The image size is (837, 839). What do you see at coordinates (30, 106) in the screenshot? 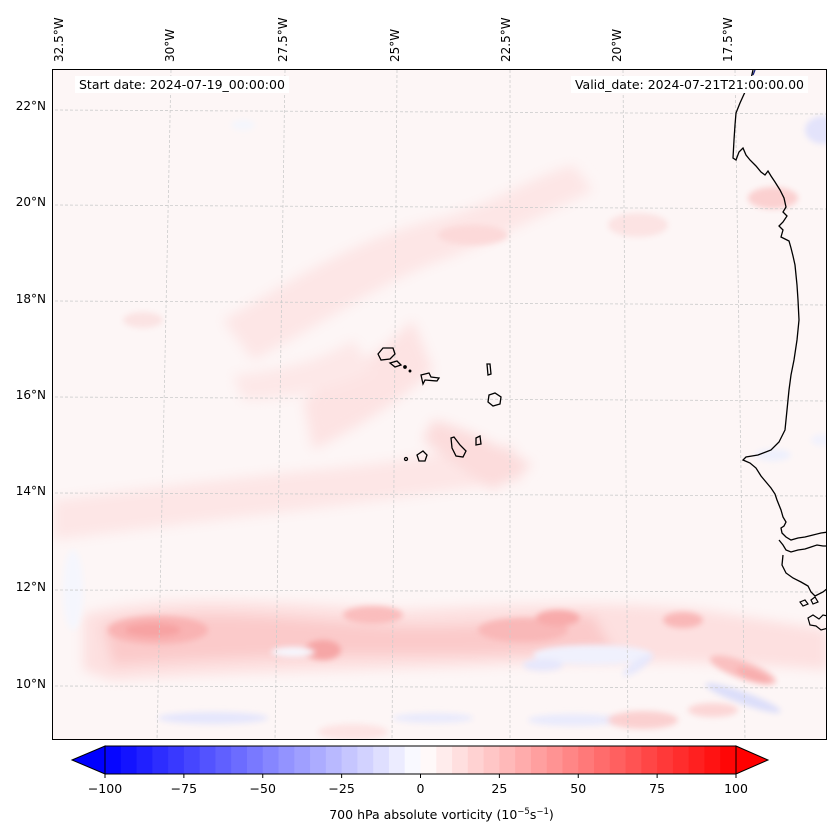
I see `lat-label: 22°N` at bounding box center [30, 106].